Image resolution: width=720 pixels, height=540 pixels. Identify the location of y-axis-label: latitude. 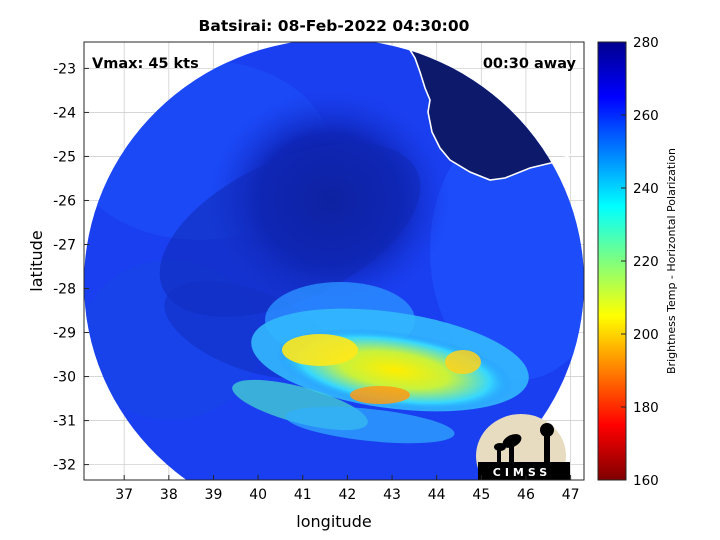
(36, 260).